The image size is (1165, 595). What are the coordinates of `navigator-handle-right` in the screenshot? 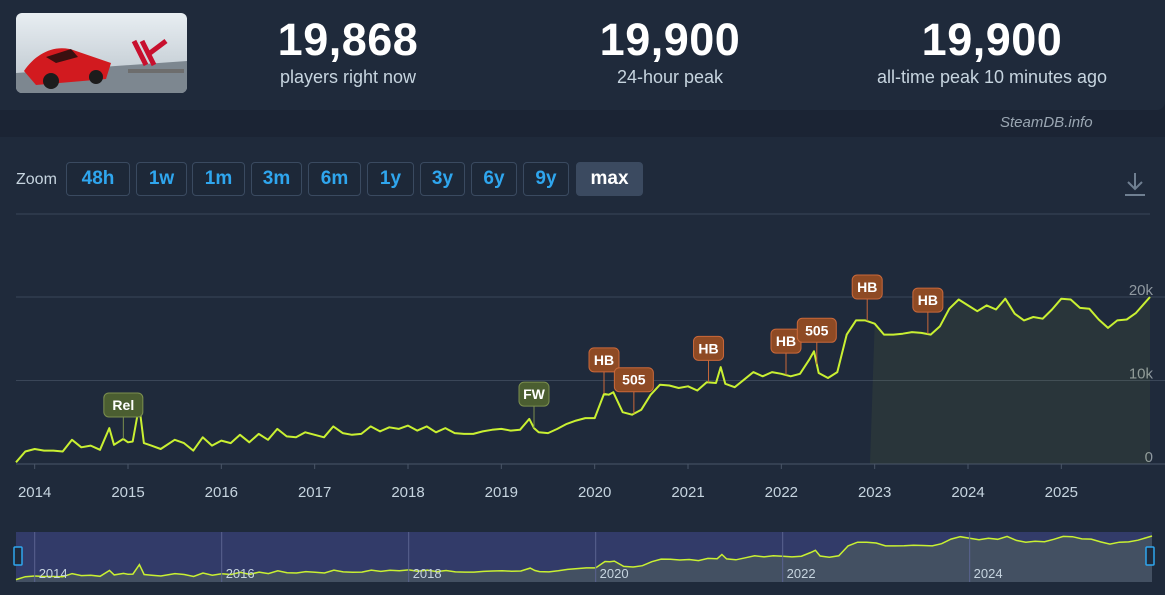 It's located at (1150, 556).